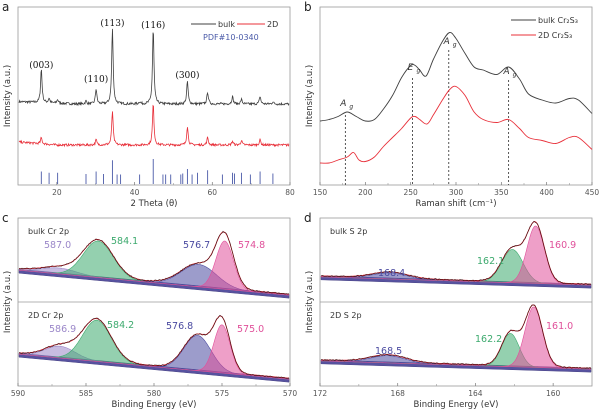  What do you see at coordinates (45, 315) in the screenshot?
I see `panel-c-subpanel-label: 2D Cr 2p` at bounding box center [45, 315].